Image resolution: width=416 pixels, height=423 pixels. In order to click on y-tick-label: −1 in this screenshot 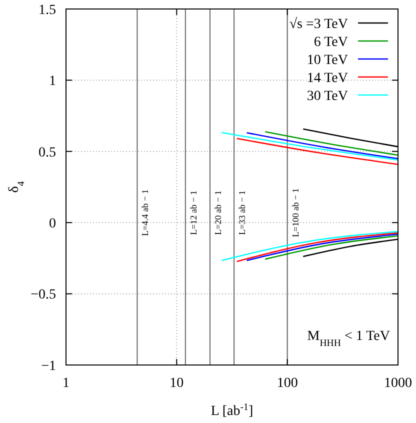, I will do `click(48, 366)`.